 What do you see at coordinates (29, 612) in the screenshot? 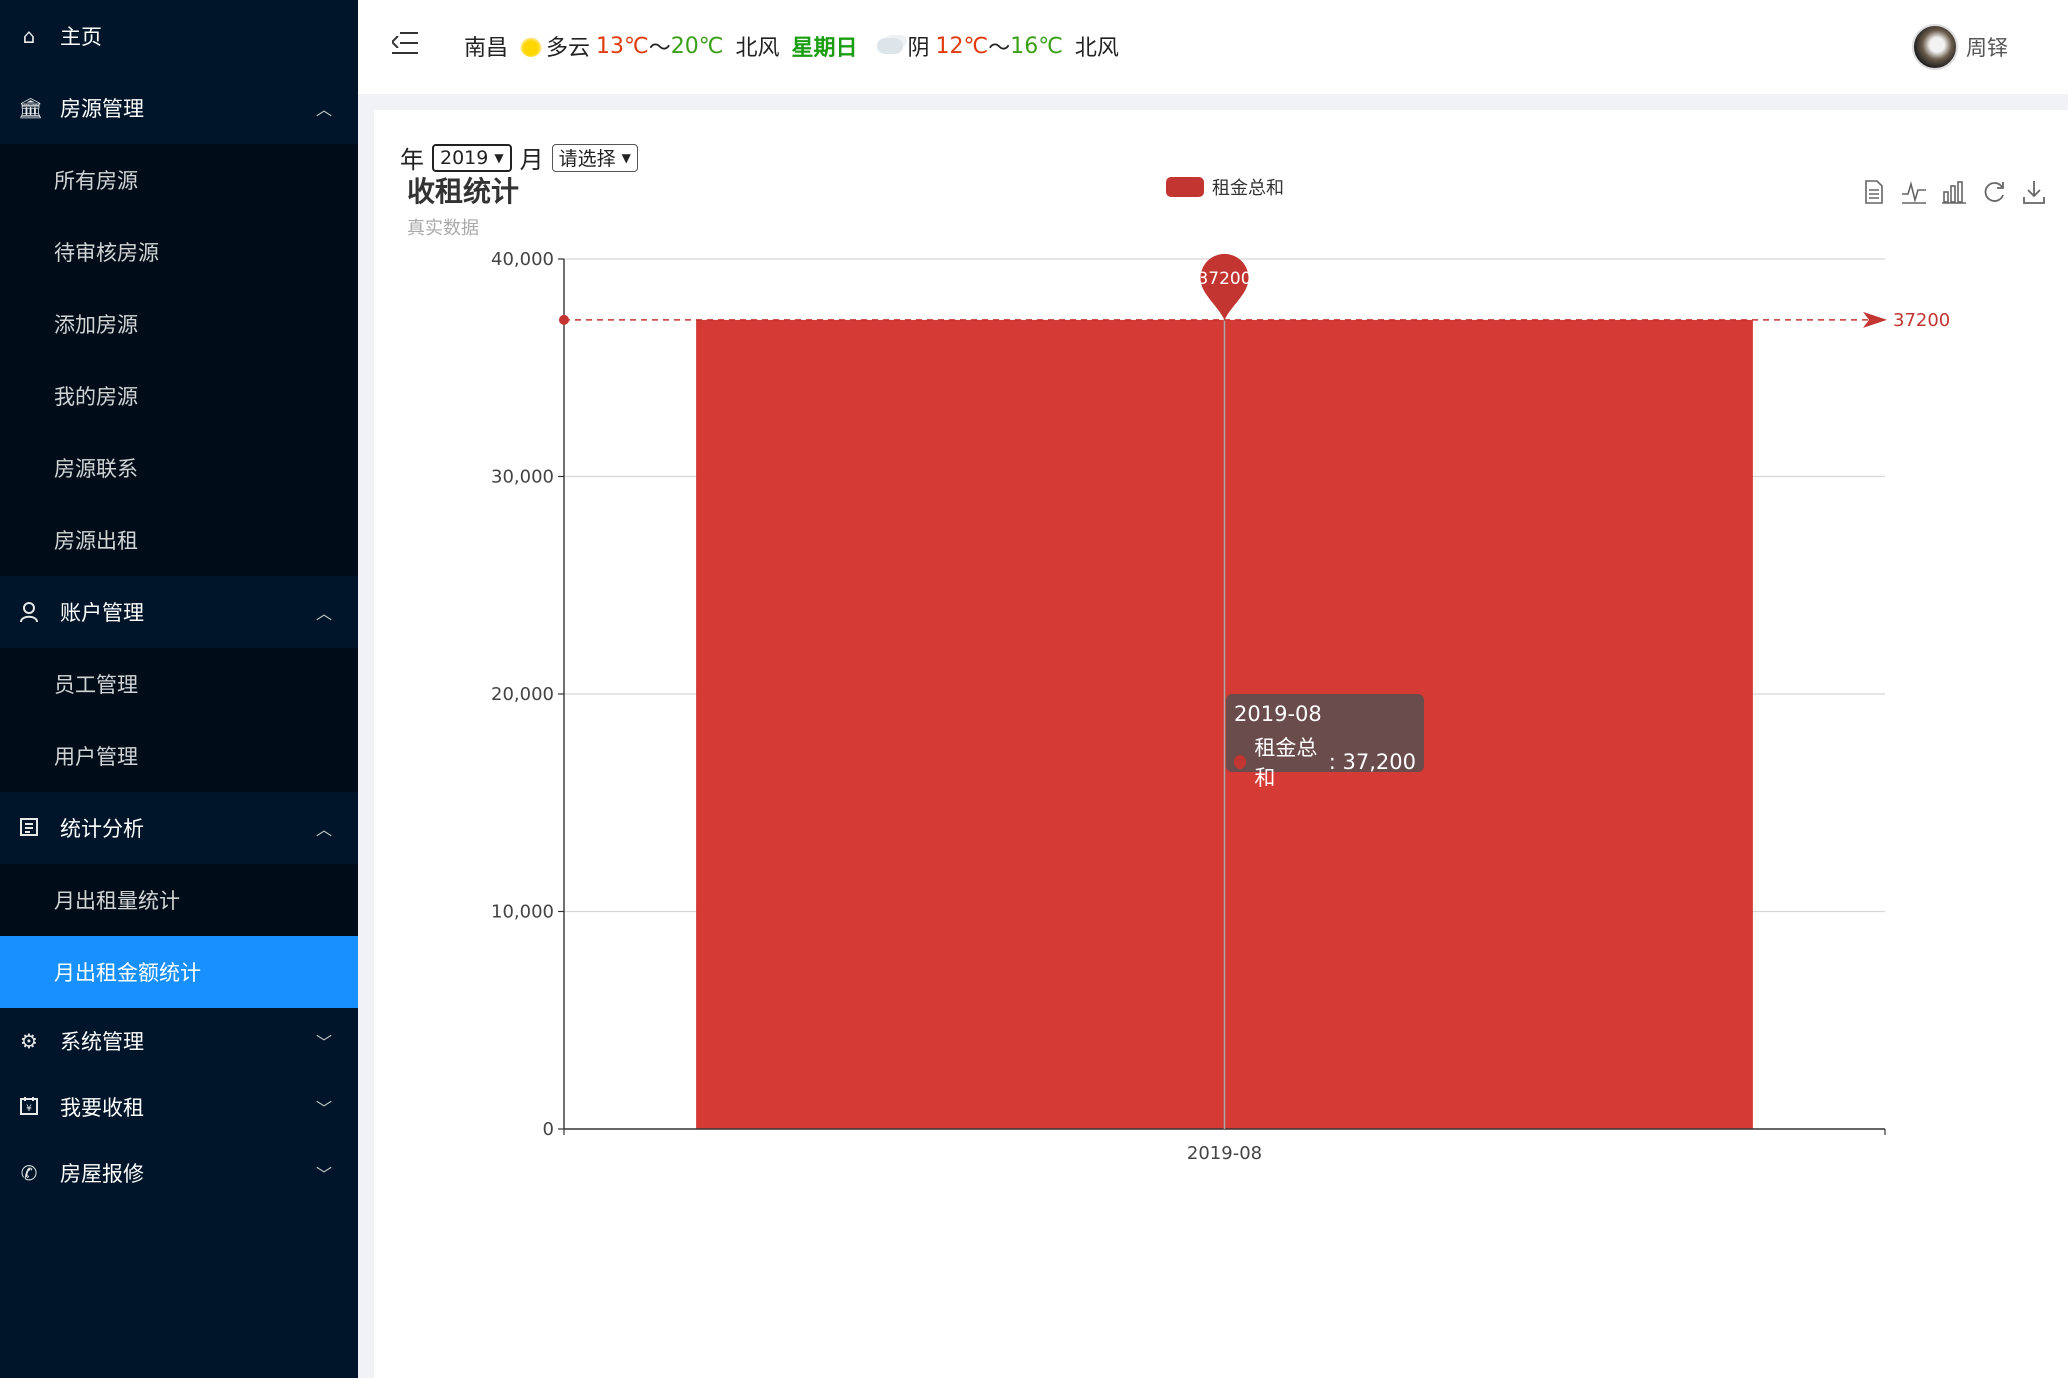
I see `user-icon` at bounding box center [29, 612].